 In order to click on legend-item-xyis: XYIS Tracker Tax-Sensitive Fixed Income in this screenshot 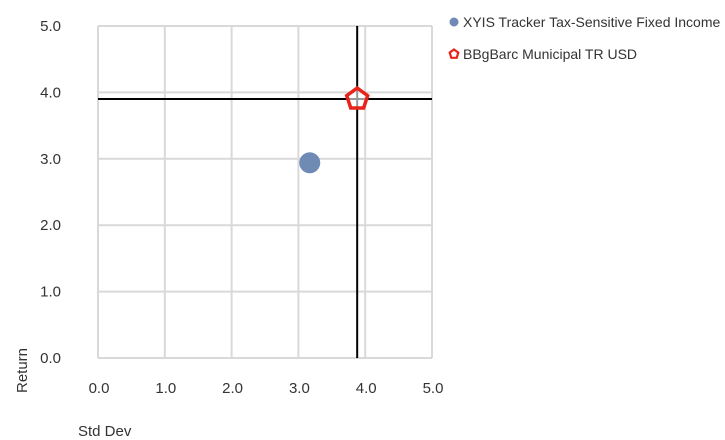, I will do `click(584, 22)`.